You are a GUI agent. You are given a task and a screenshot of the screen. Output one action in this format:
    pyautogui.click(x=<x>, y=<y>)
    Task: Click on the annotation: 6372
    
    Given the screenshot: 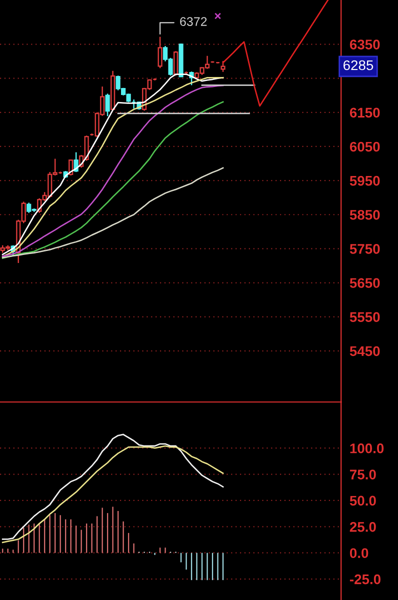 What is the action you would take?
    pyautogui.click(x=193, y=21)
    